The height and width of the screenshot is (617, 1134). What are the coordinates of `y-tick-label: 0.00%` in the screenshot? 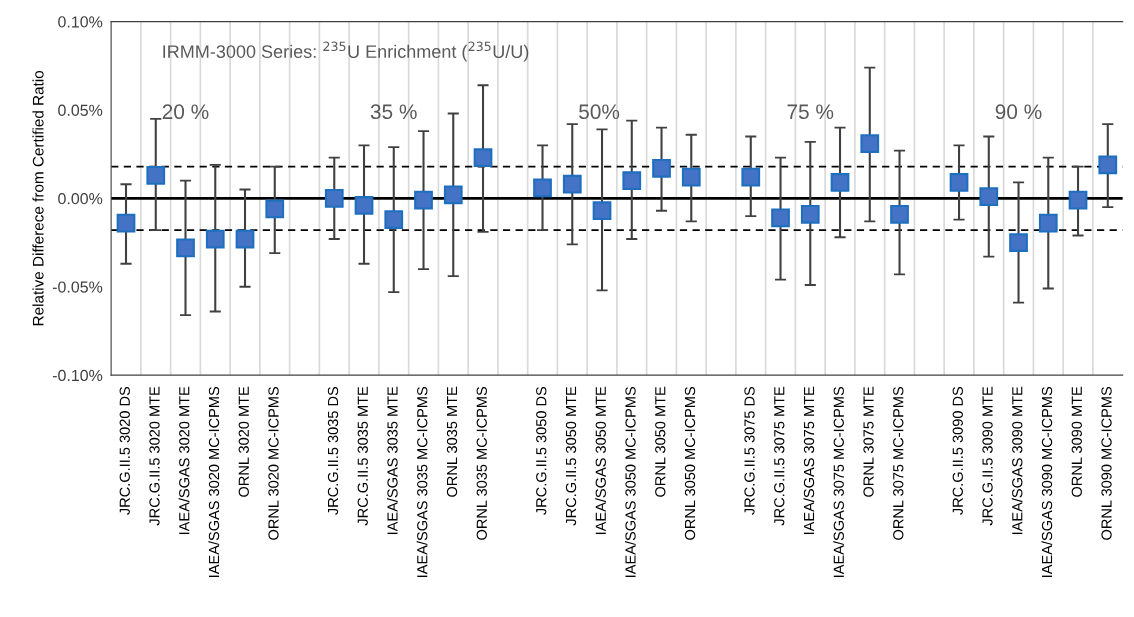 It's located at (80, 199).